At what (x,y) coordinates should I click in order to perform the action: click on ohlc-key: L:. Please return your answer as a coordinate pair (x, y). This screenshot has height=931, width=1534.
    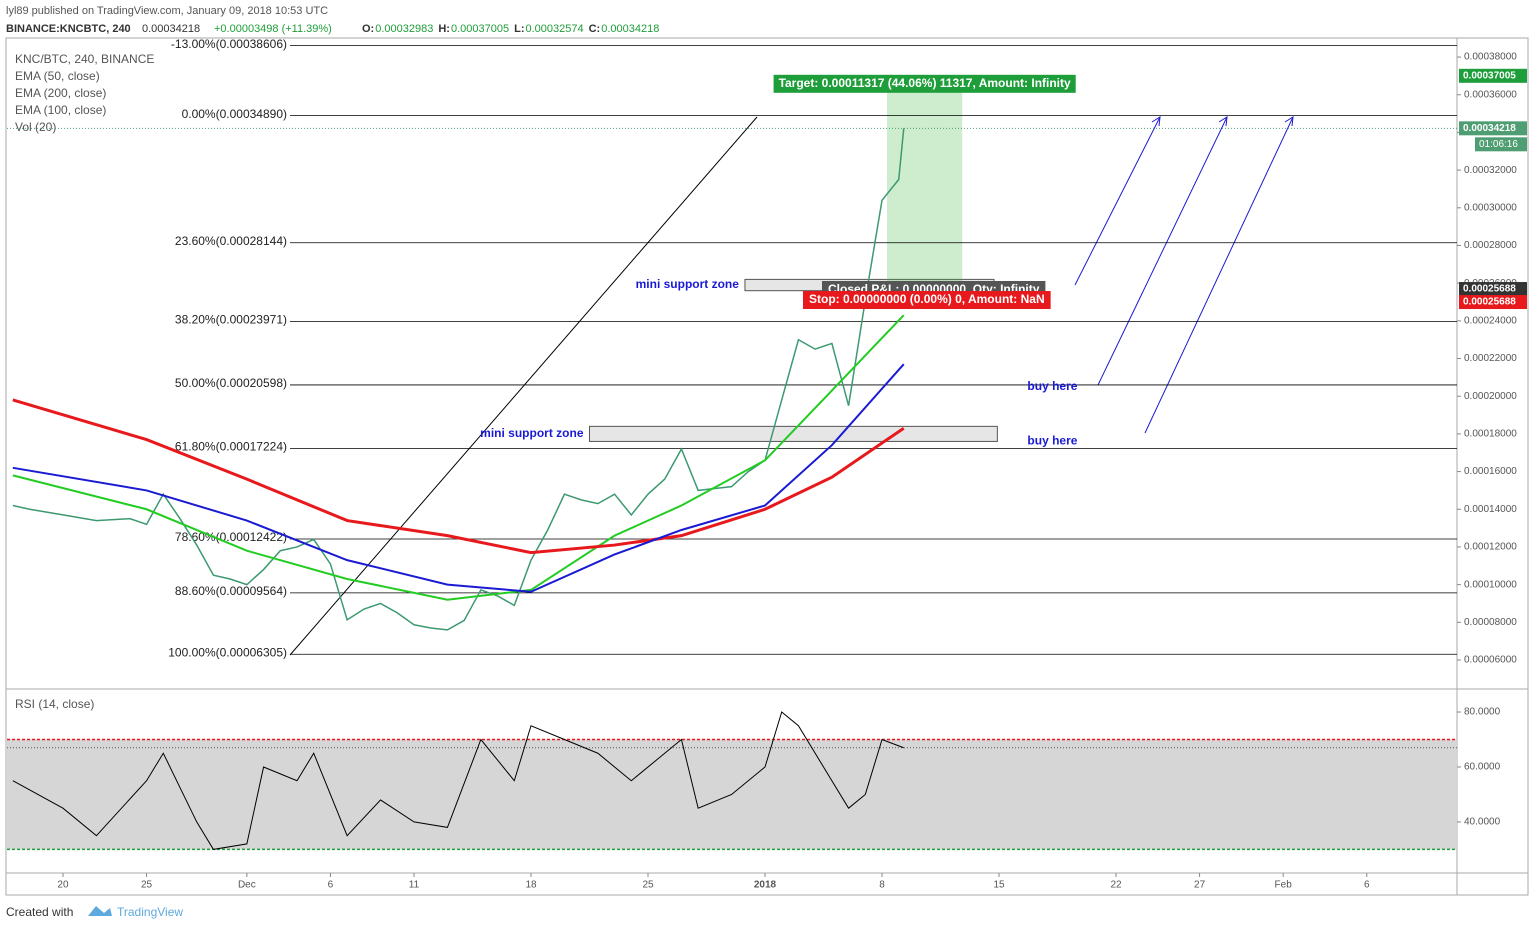
    Looking at the image, I should click on (519, 29).